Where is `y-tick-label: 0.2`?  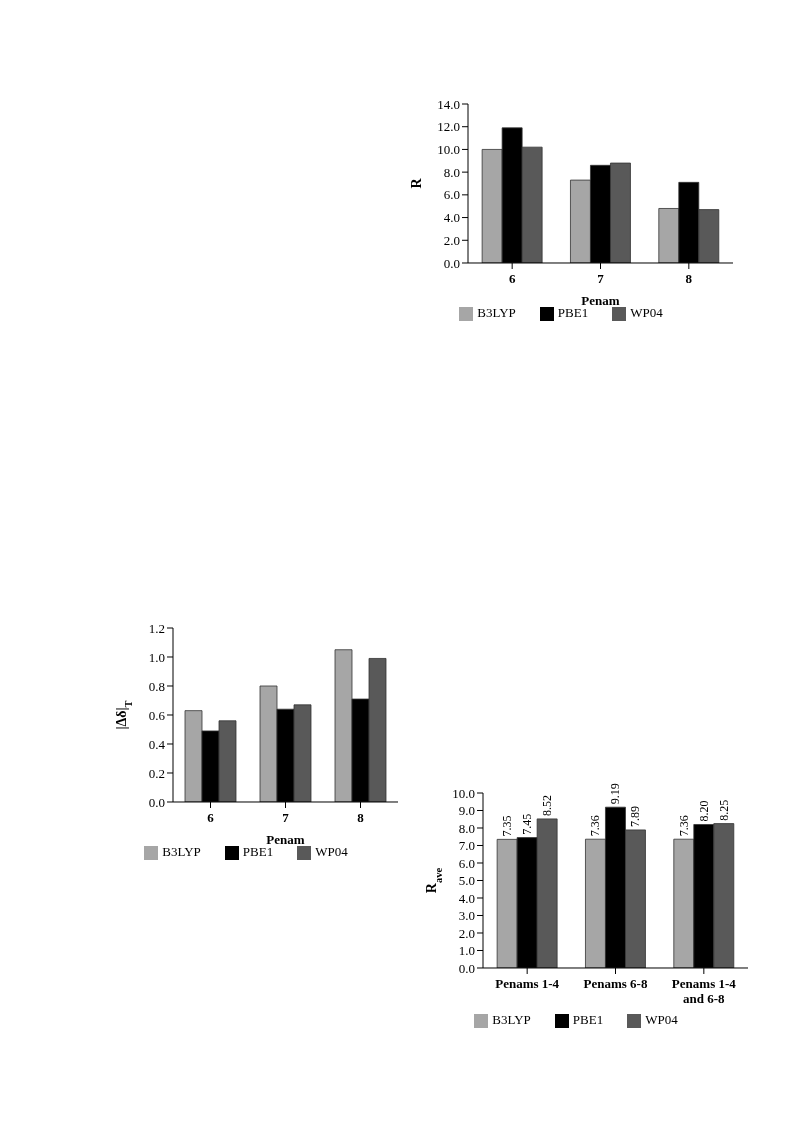
y-tick-label: 0.2 is located at coordinates (156, 773).